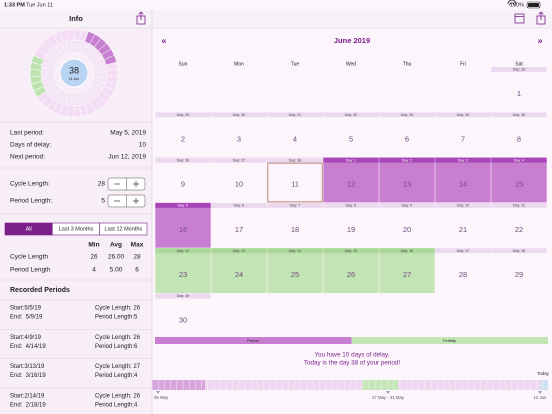 The image size is (552, 414). I want to click on calendar-icon, so click(519, 18).